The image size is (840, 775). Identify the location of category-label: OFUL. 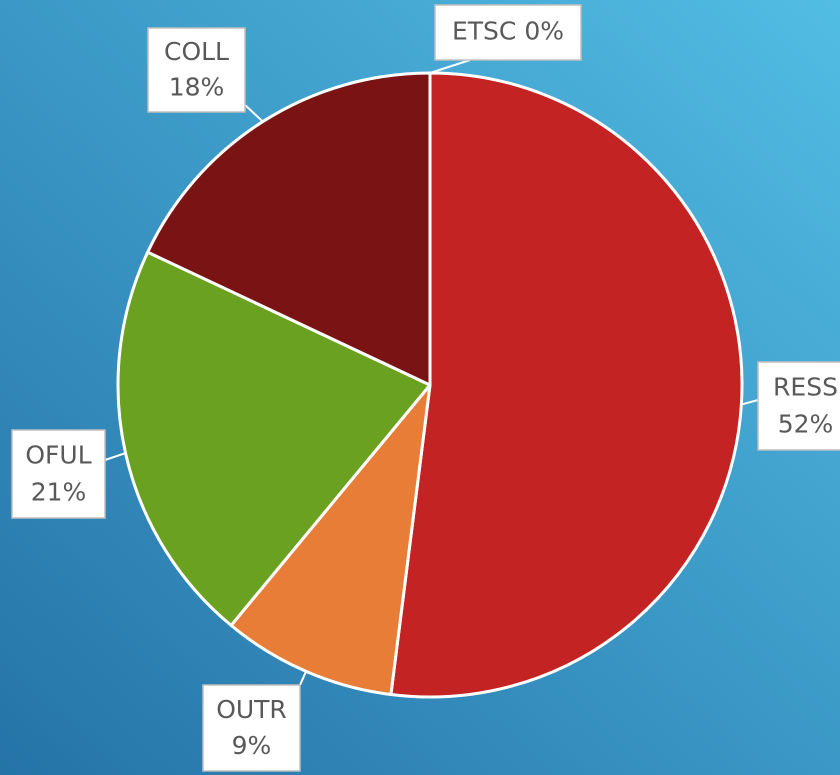
(58, 454).